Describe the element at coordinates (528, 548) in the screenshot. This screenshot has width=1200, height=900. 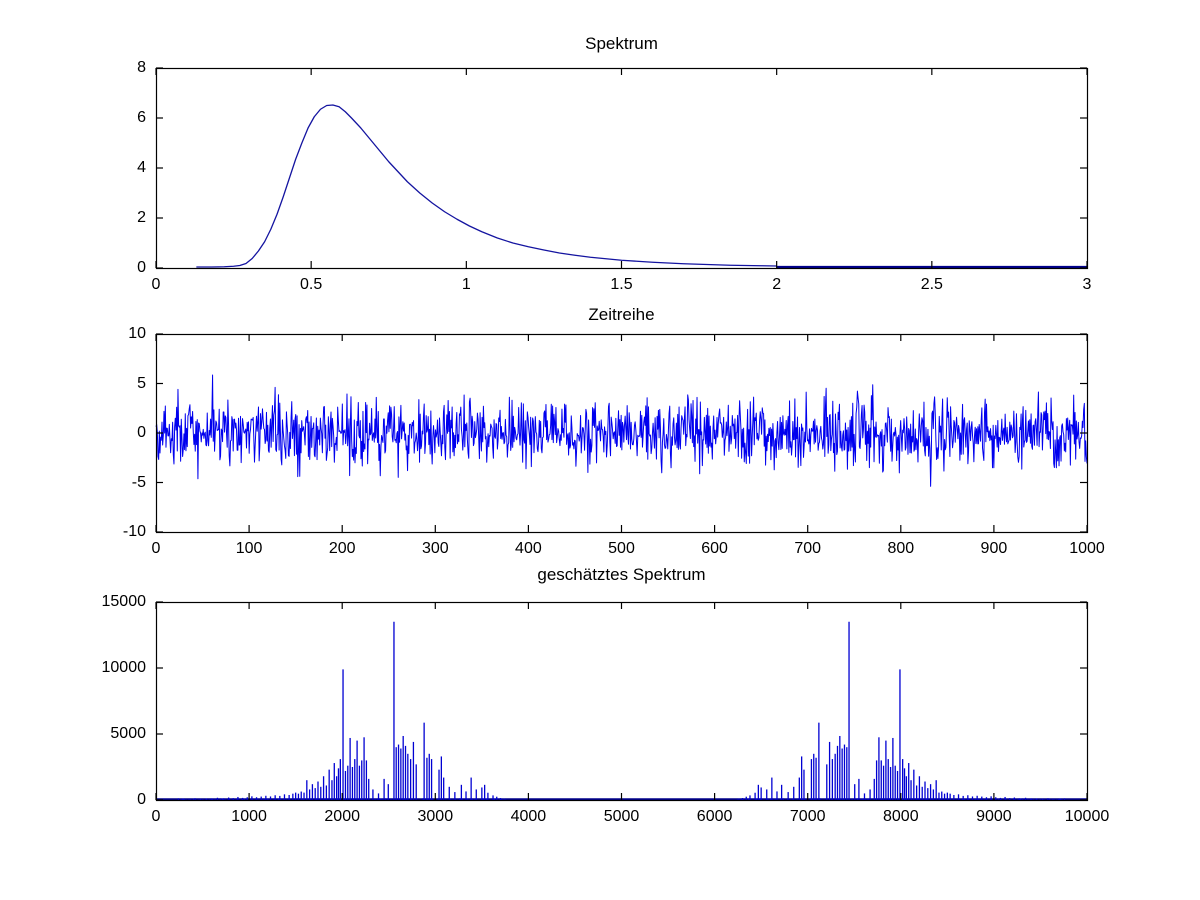
I see `x-tick-label: 400` at that location.